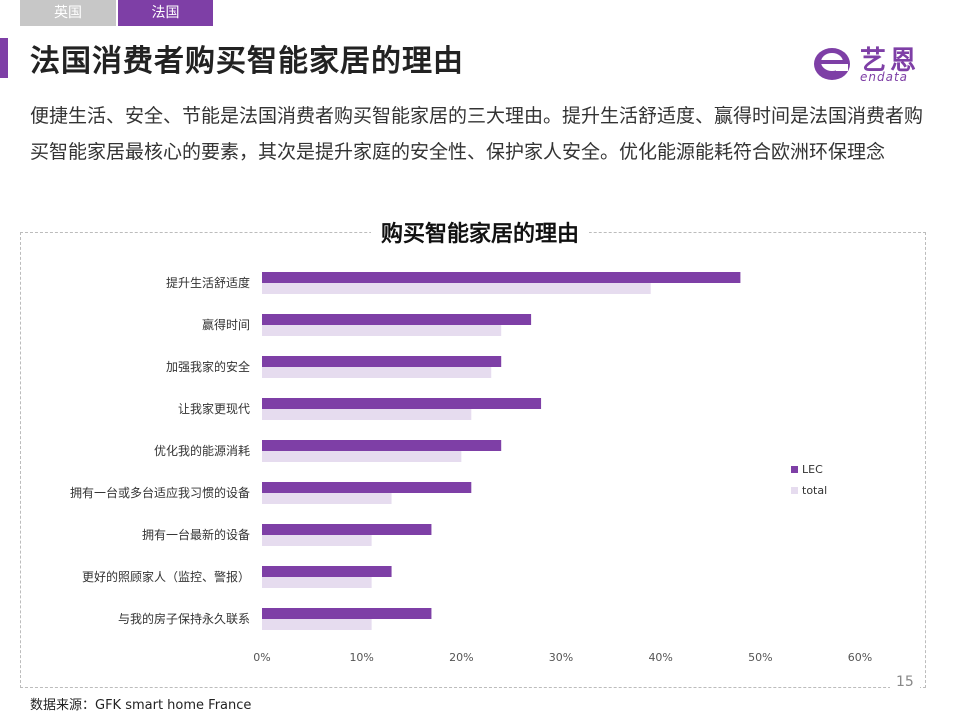 This screenshot has width=960, height=720. What do you see at coordinates (202, 450) in the screenshot?
I see `category-label: 优化我的能源消耗` at bounding box center [202, 450].